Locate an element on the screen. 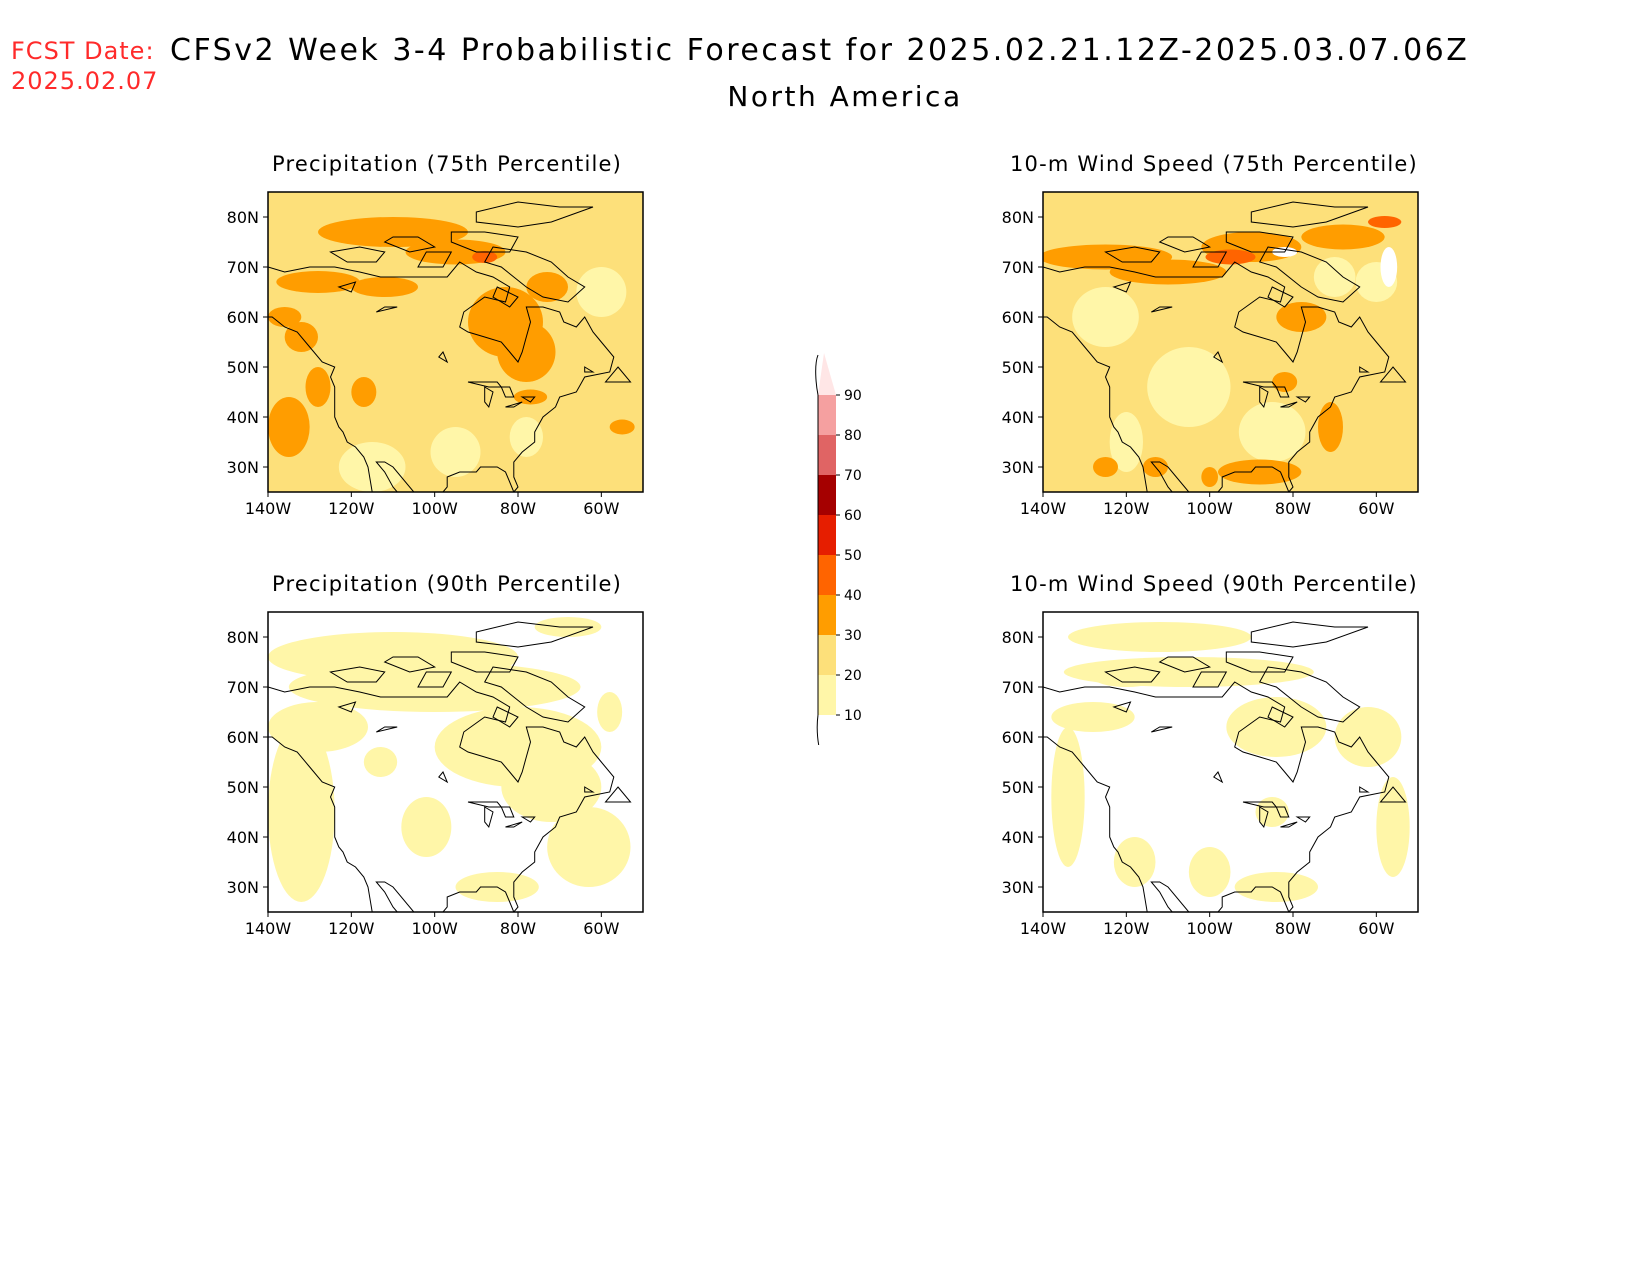  lon-tick-label: 120W is located at coordinates (351, 508).